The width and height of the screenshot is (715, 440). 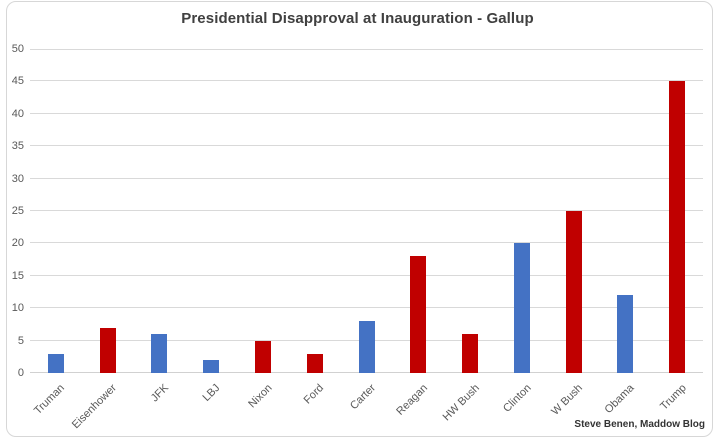 I want to click on x-tick-label-obama: Obama, so click(x=619, y=399).